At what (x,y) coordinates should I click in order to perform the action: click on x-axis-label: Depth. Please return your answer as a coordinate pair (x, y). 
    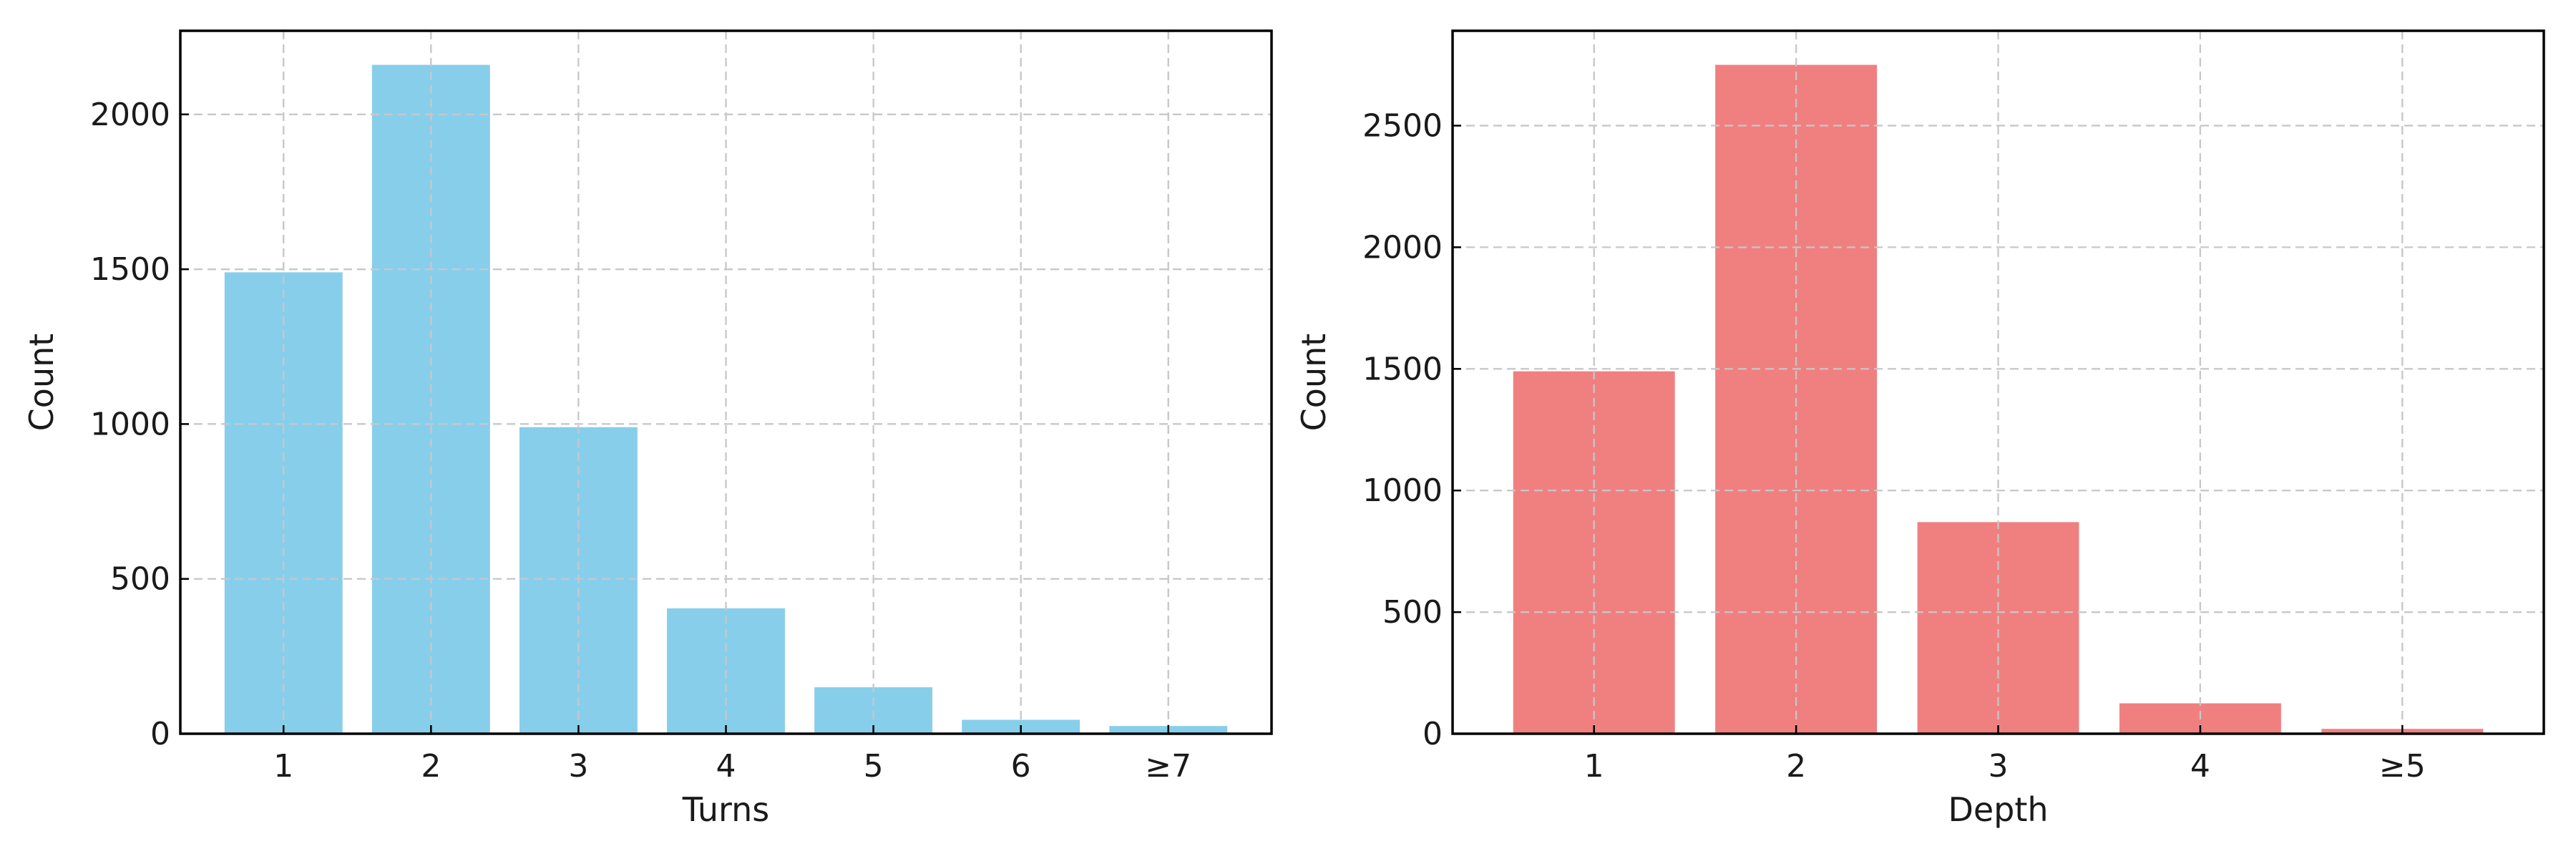
    Looking at the image, I should click on (1998, 809).